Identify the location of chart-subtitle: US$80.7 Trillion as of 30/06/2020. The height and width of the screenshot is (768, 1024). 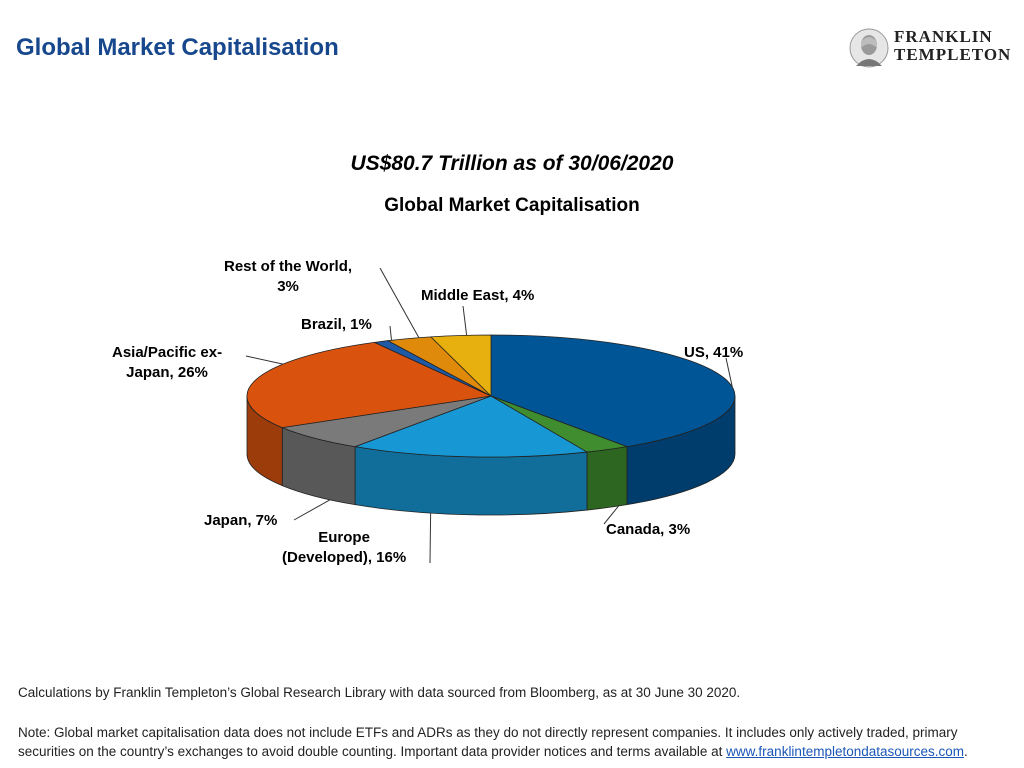
(512, 163).